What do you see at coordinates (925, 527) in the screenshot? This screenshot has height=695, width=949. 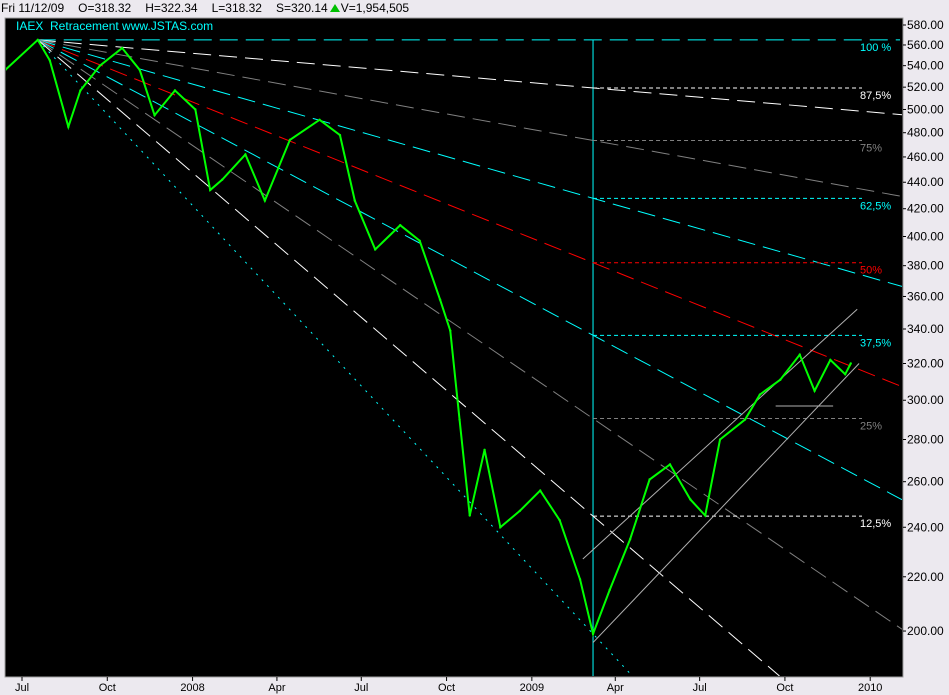 I see `y-tick-label: 240.00` at bounding box center [925, 527].